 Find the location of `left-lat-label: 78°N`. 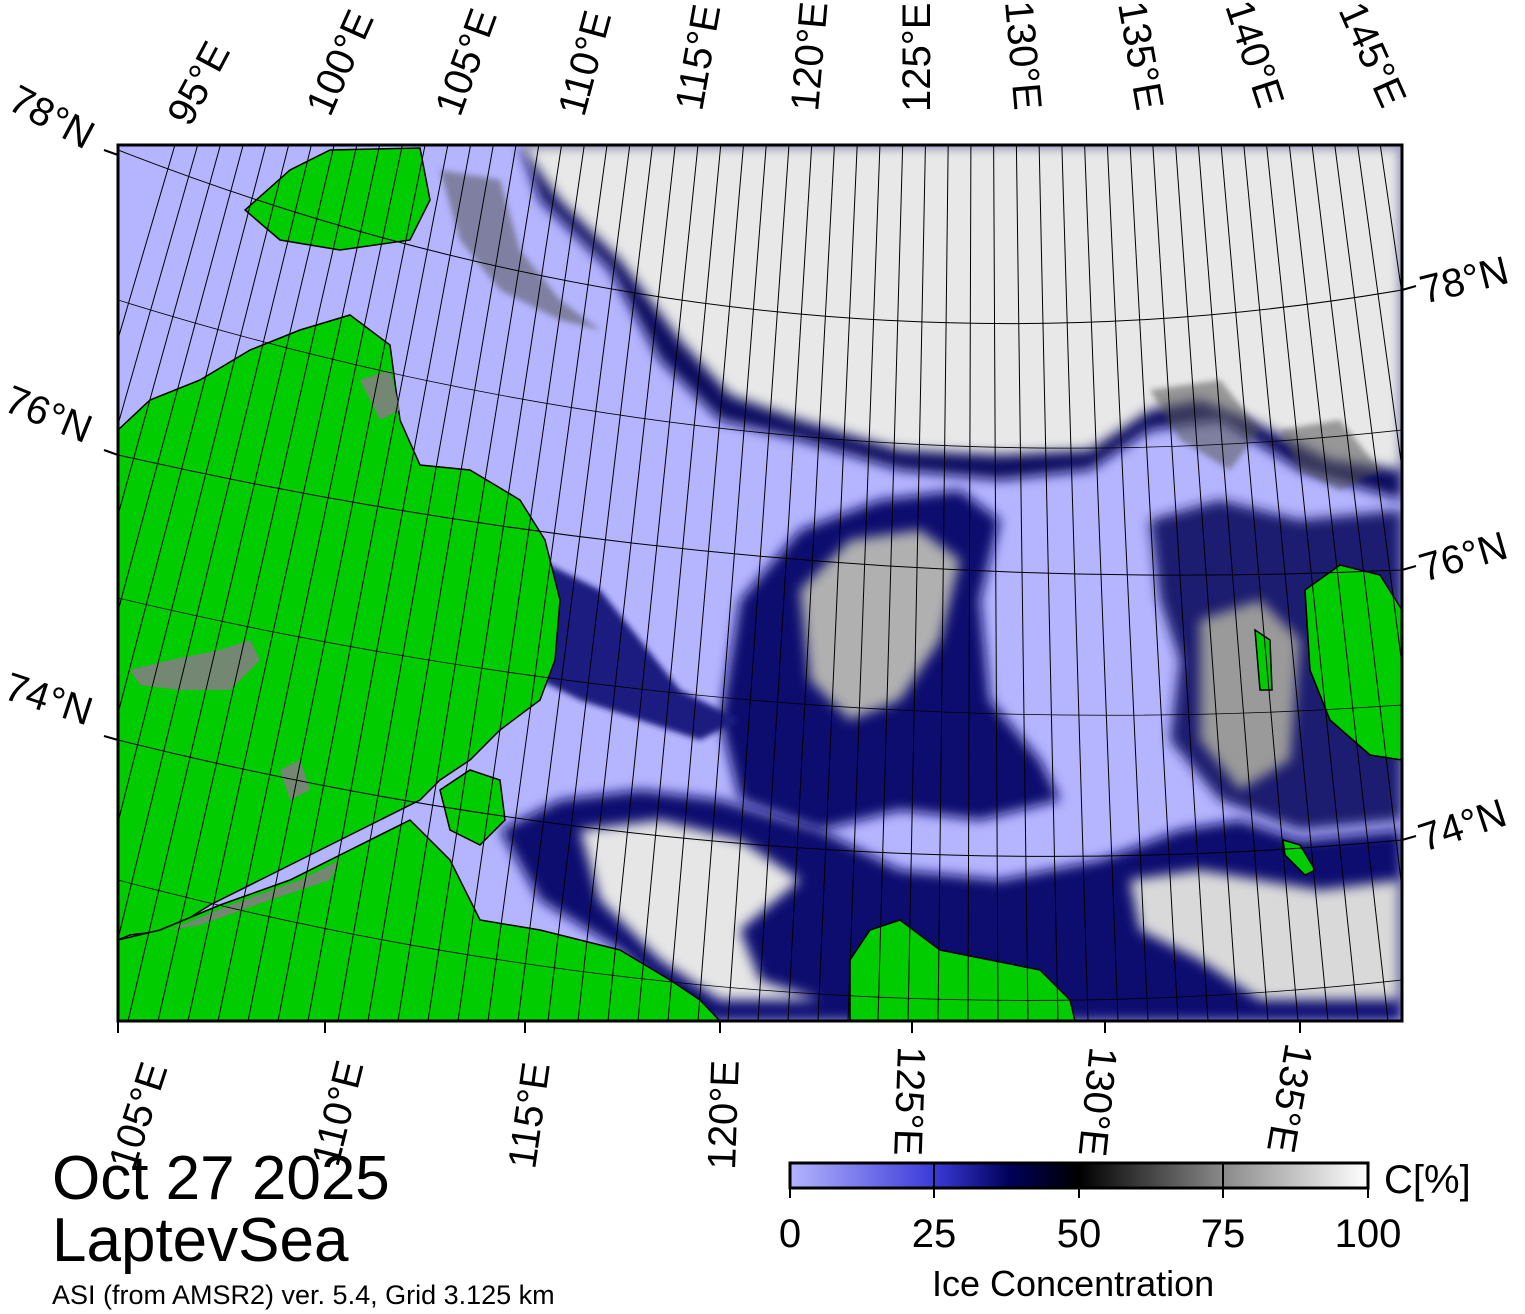

left-lat-label: 78°N is located at coordinates (52, 117).